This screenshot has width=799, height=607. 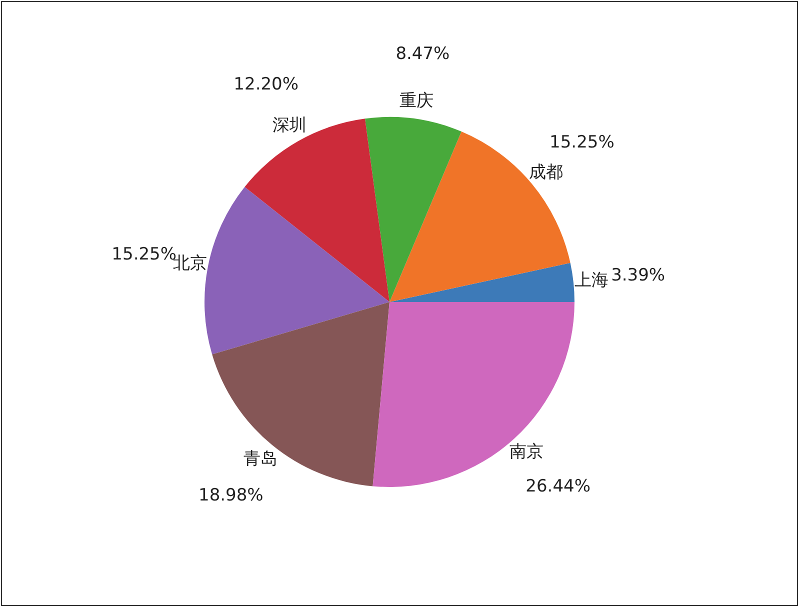 I want to click on data-label: 12.20%, so click(x=266, y=84).